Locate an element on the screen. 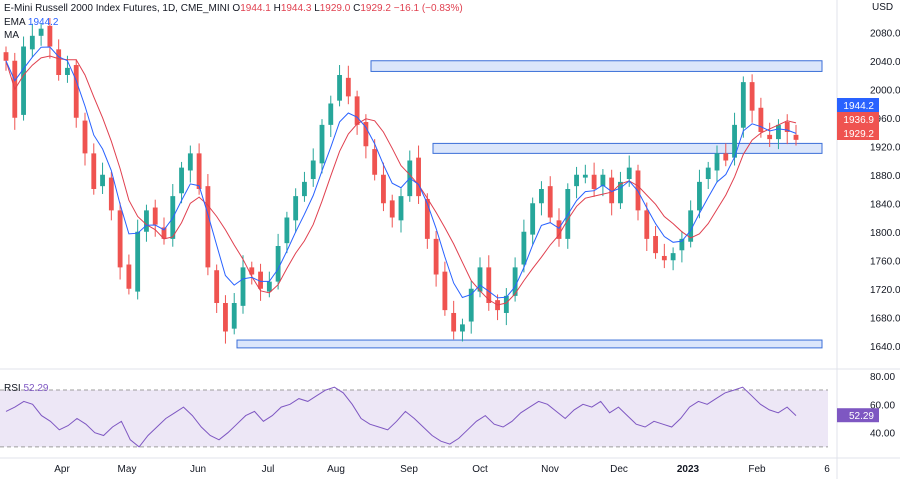 Image resolution: width=900 pixels, height=479 pixels. rsi-label: RSI is located at coordinates (12, 388).